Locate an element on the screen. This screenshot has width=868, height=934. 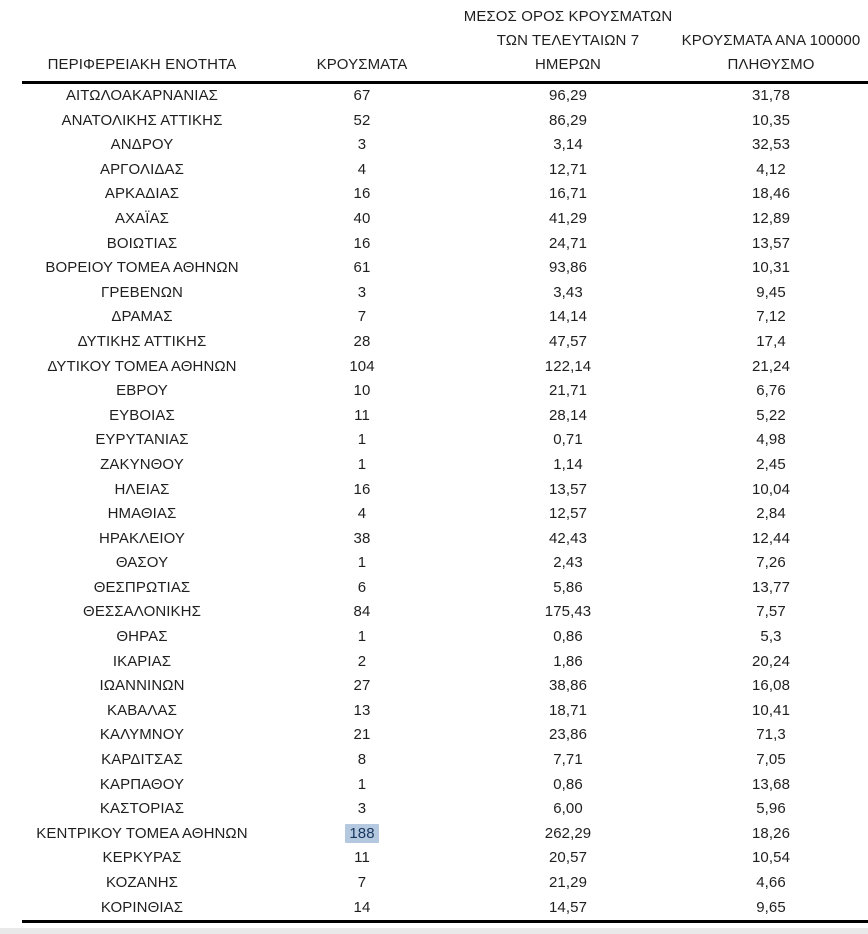
cases-cell: 104 is located at coordinates (362, 366).